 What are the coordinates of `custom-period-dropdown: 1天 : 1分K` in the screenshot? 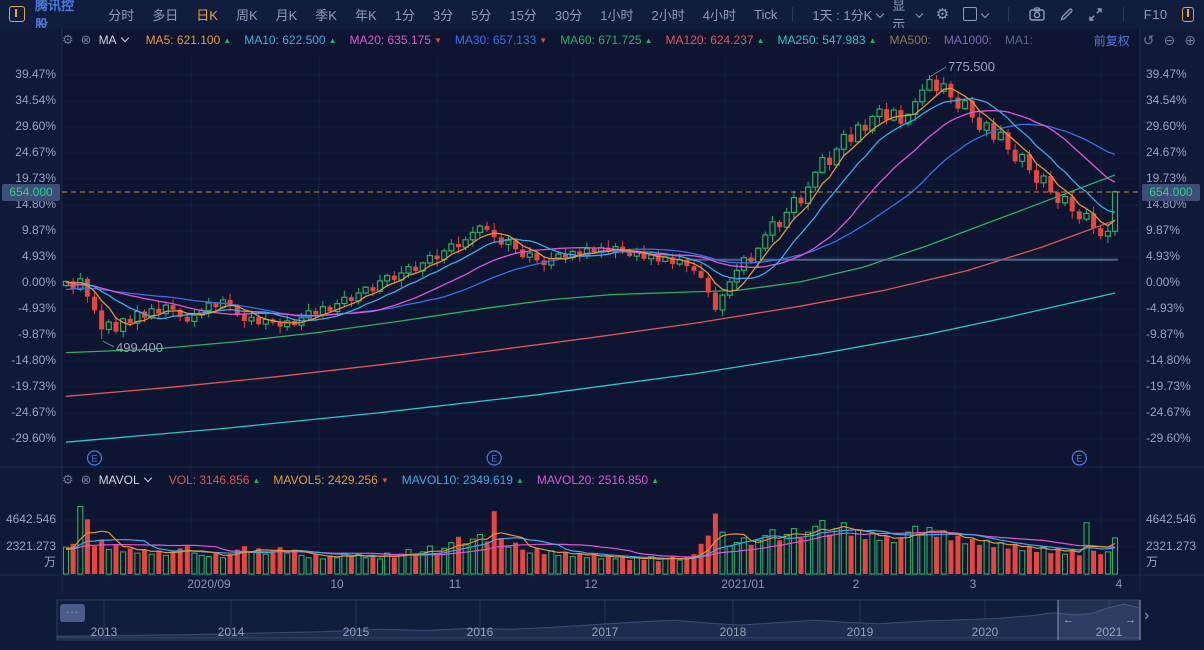 It's located at (847, 14).